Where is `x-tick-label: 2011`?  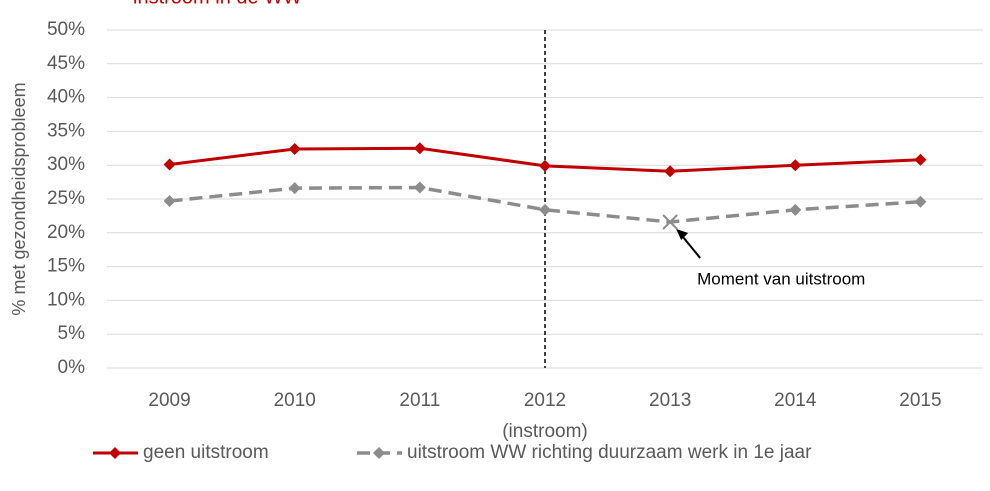
x-tick-label: 2011 is located at coordinates (419, 400).